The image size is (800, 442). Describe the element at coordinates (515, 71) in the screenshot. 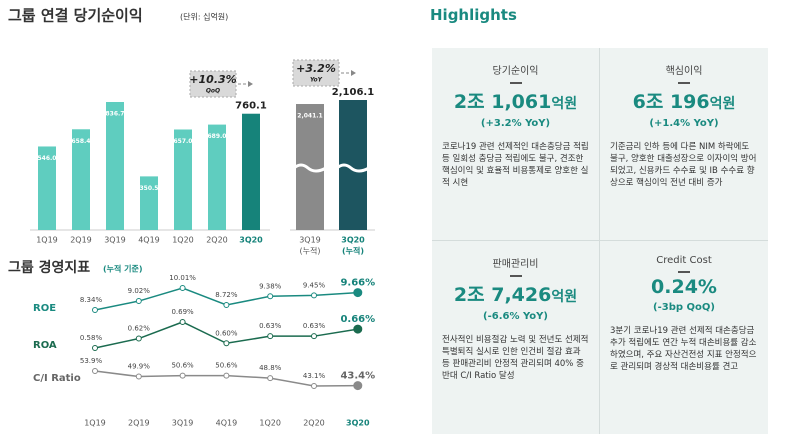

I see `card-title: 당기순이익` at that location.